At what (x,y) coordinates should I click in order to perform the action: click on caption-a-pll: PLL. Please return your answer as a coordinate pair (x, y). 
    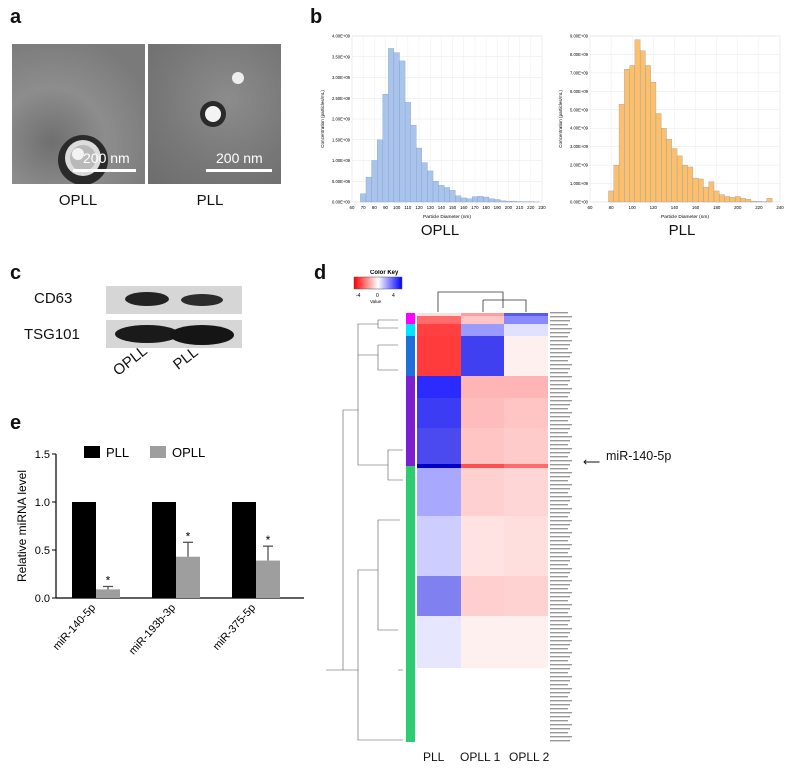
    Looking at the image, I should click on (210, 200).